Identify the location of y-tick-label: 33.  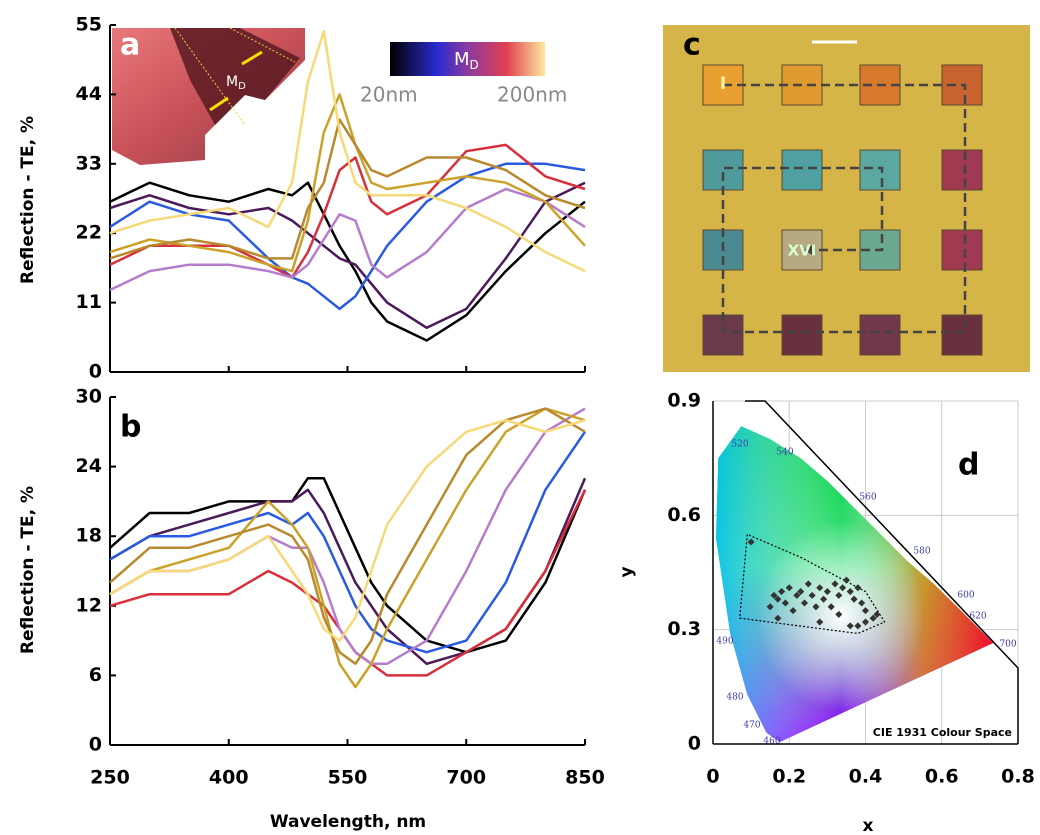
(89, 163).